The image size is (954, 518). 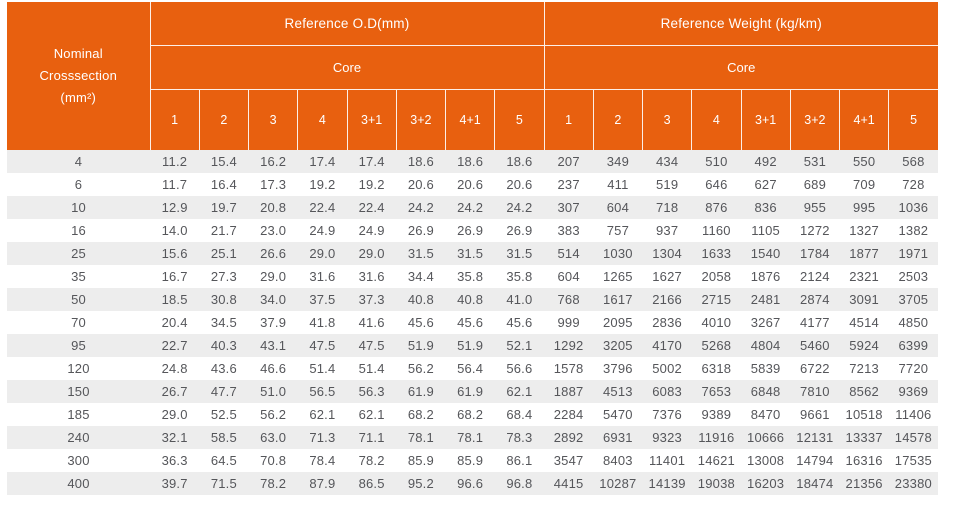 I want to click on od-value-cell: 24.2, so click(x=421, y=207).